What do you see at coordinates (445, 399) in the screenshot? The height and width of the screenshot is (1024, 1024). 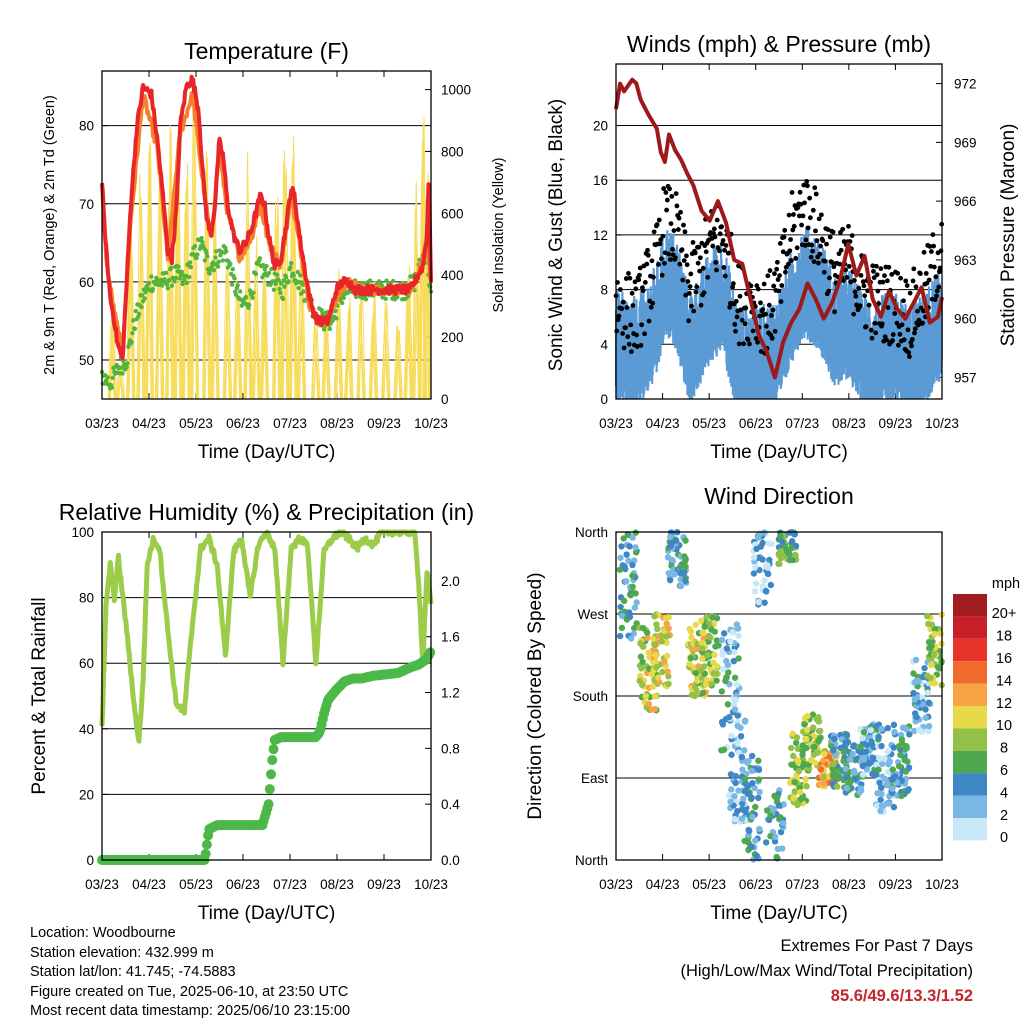 I see `y2-tick-label: 0` at bounding box center [445, 399].